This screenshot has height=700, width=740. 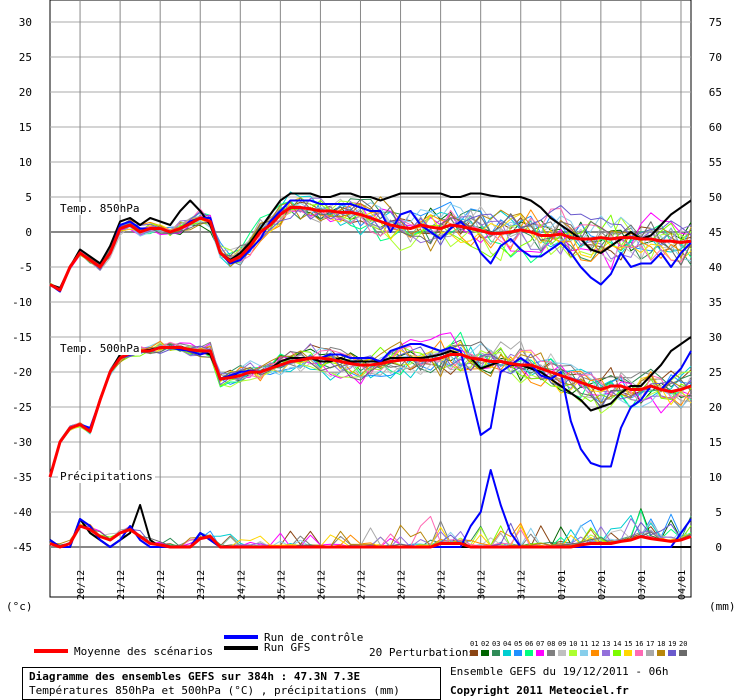 What do you see at coordinates (715, 302) in the screenshot?
I see `right-tick-label: 35` at bounding box center [715, 302].